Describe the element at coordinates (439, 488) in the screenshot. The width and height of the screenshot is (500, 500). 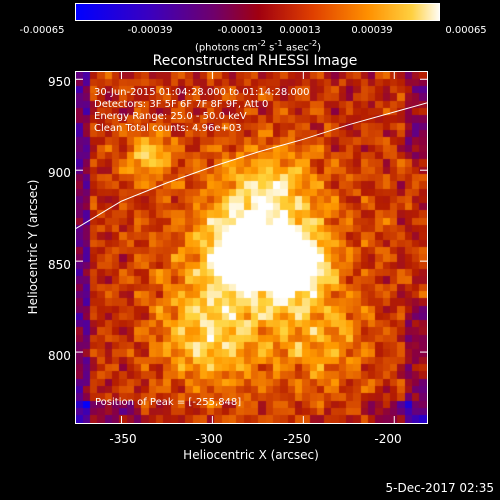
I see `timestamp: 5-Dec-2017 02:35` at that location.